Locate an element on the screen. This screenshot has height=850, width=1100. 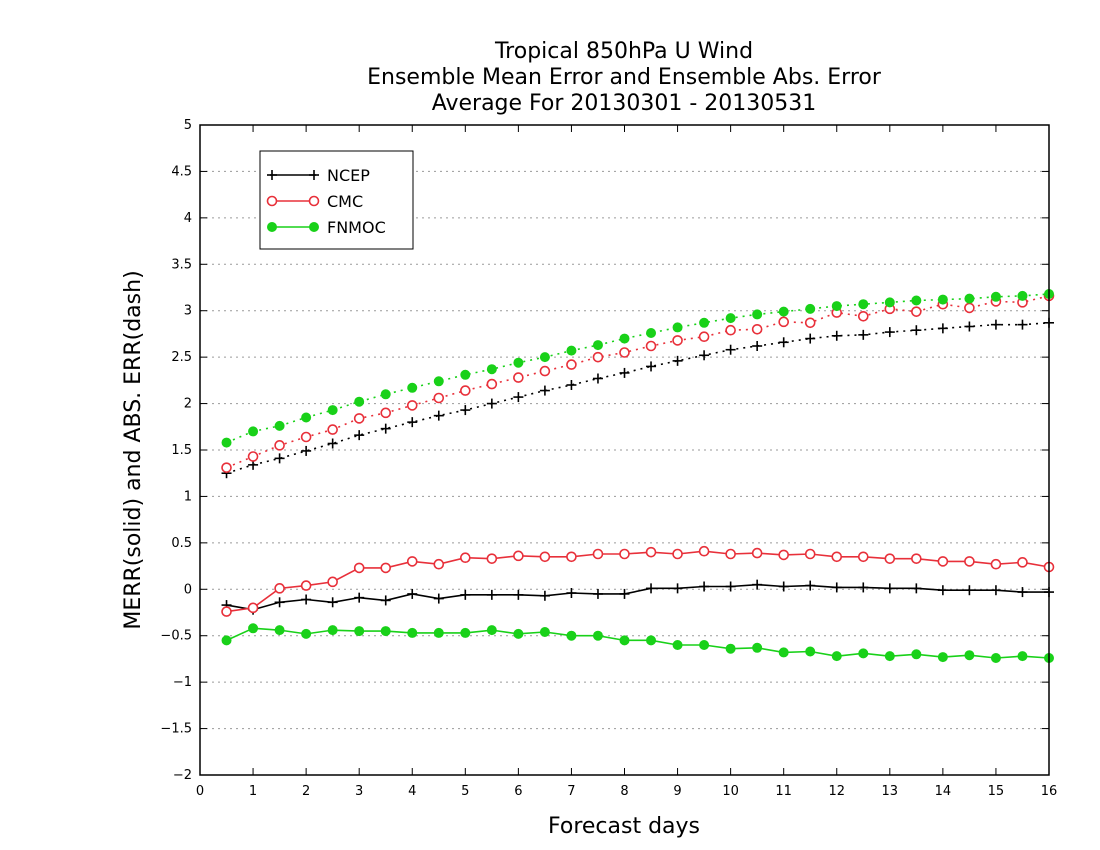
x-tick-label: 4 is located at coordinates (412, 791).